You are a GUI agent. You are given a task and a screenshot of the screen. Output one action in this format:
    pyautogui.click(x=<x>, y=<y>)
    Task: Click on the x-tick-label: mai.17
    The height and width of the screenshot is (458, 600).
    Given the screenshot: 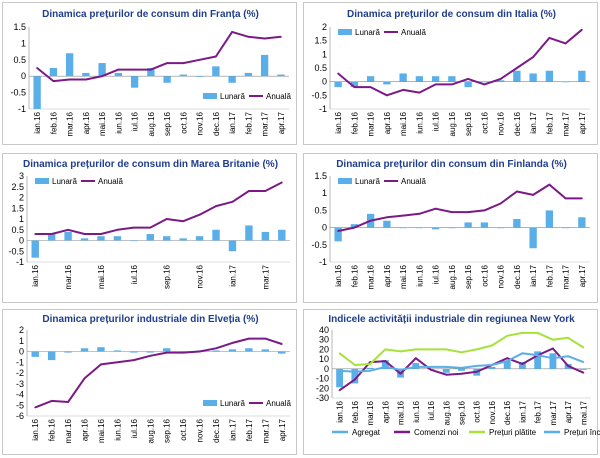 What is the action you would take?
    pyautogui.click(x=583, y=412)
    